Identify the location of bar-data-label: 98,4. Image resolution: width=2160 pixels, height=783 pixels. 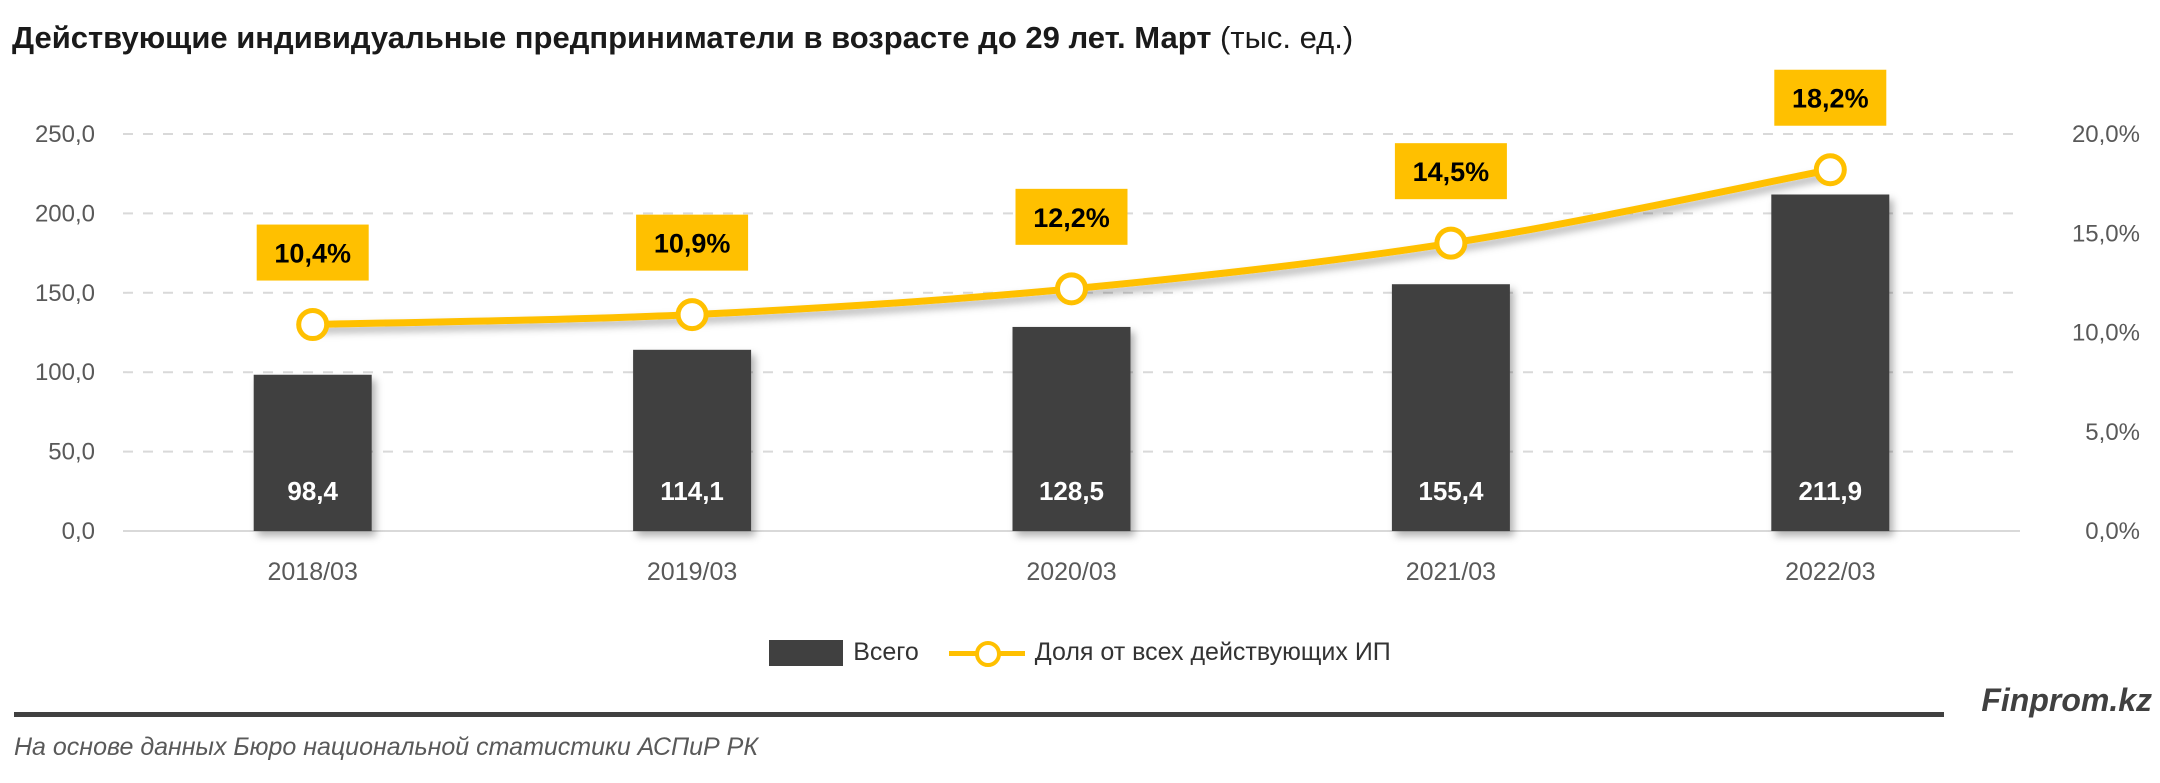
(312, 491).